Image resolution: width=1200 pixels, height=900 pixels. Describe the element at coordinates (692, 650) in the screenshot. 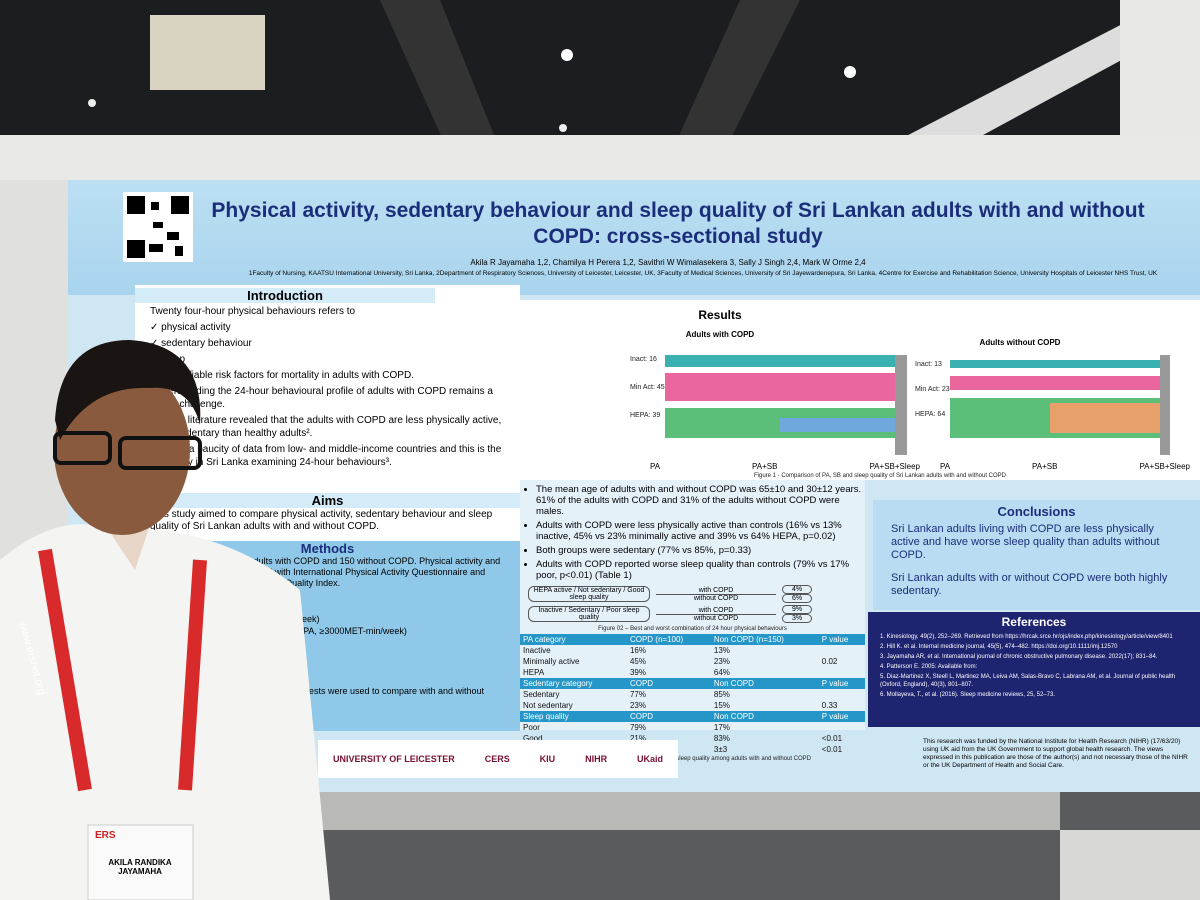

I see `table-row: Inactive 16% 13%` at that location.